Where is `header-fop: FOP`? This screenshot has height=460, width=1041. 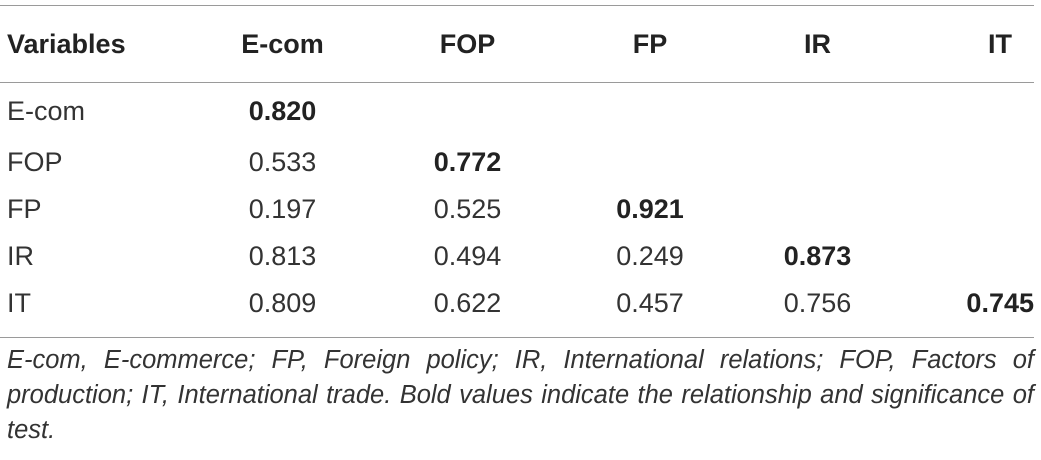 header-fop: FOP is located at coordinates (467, 43).